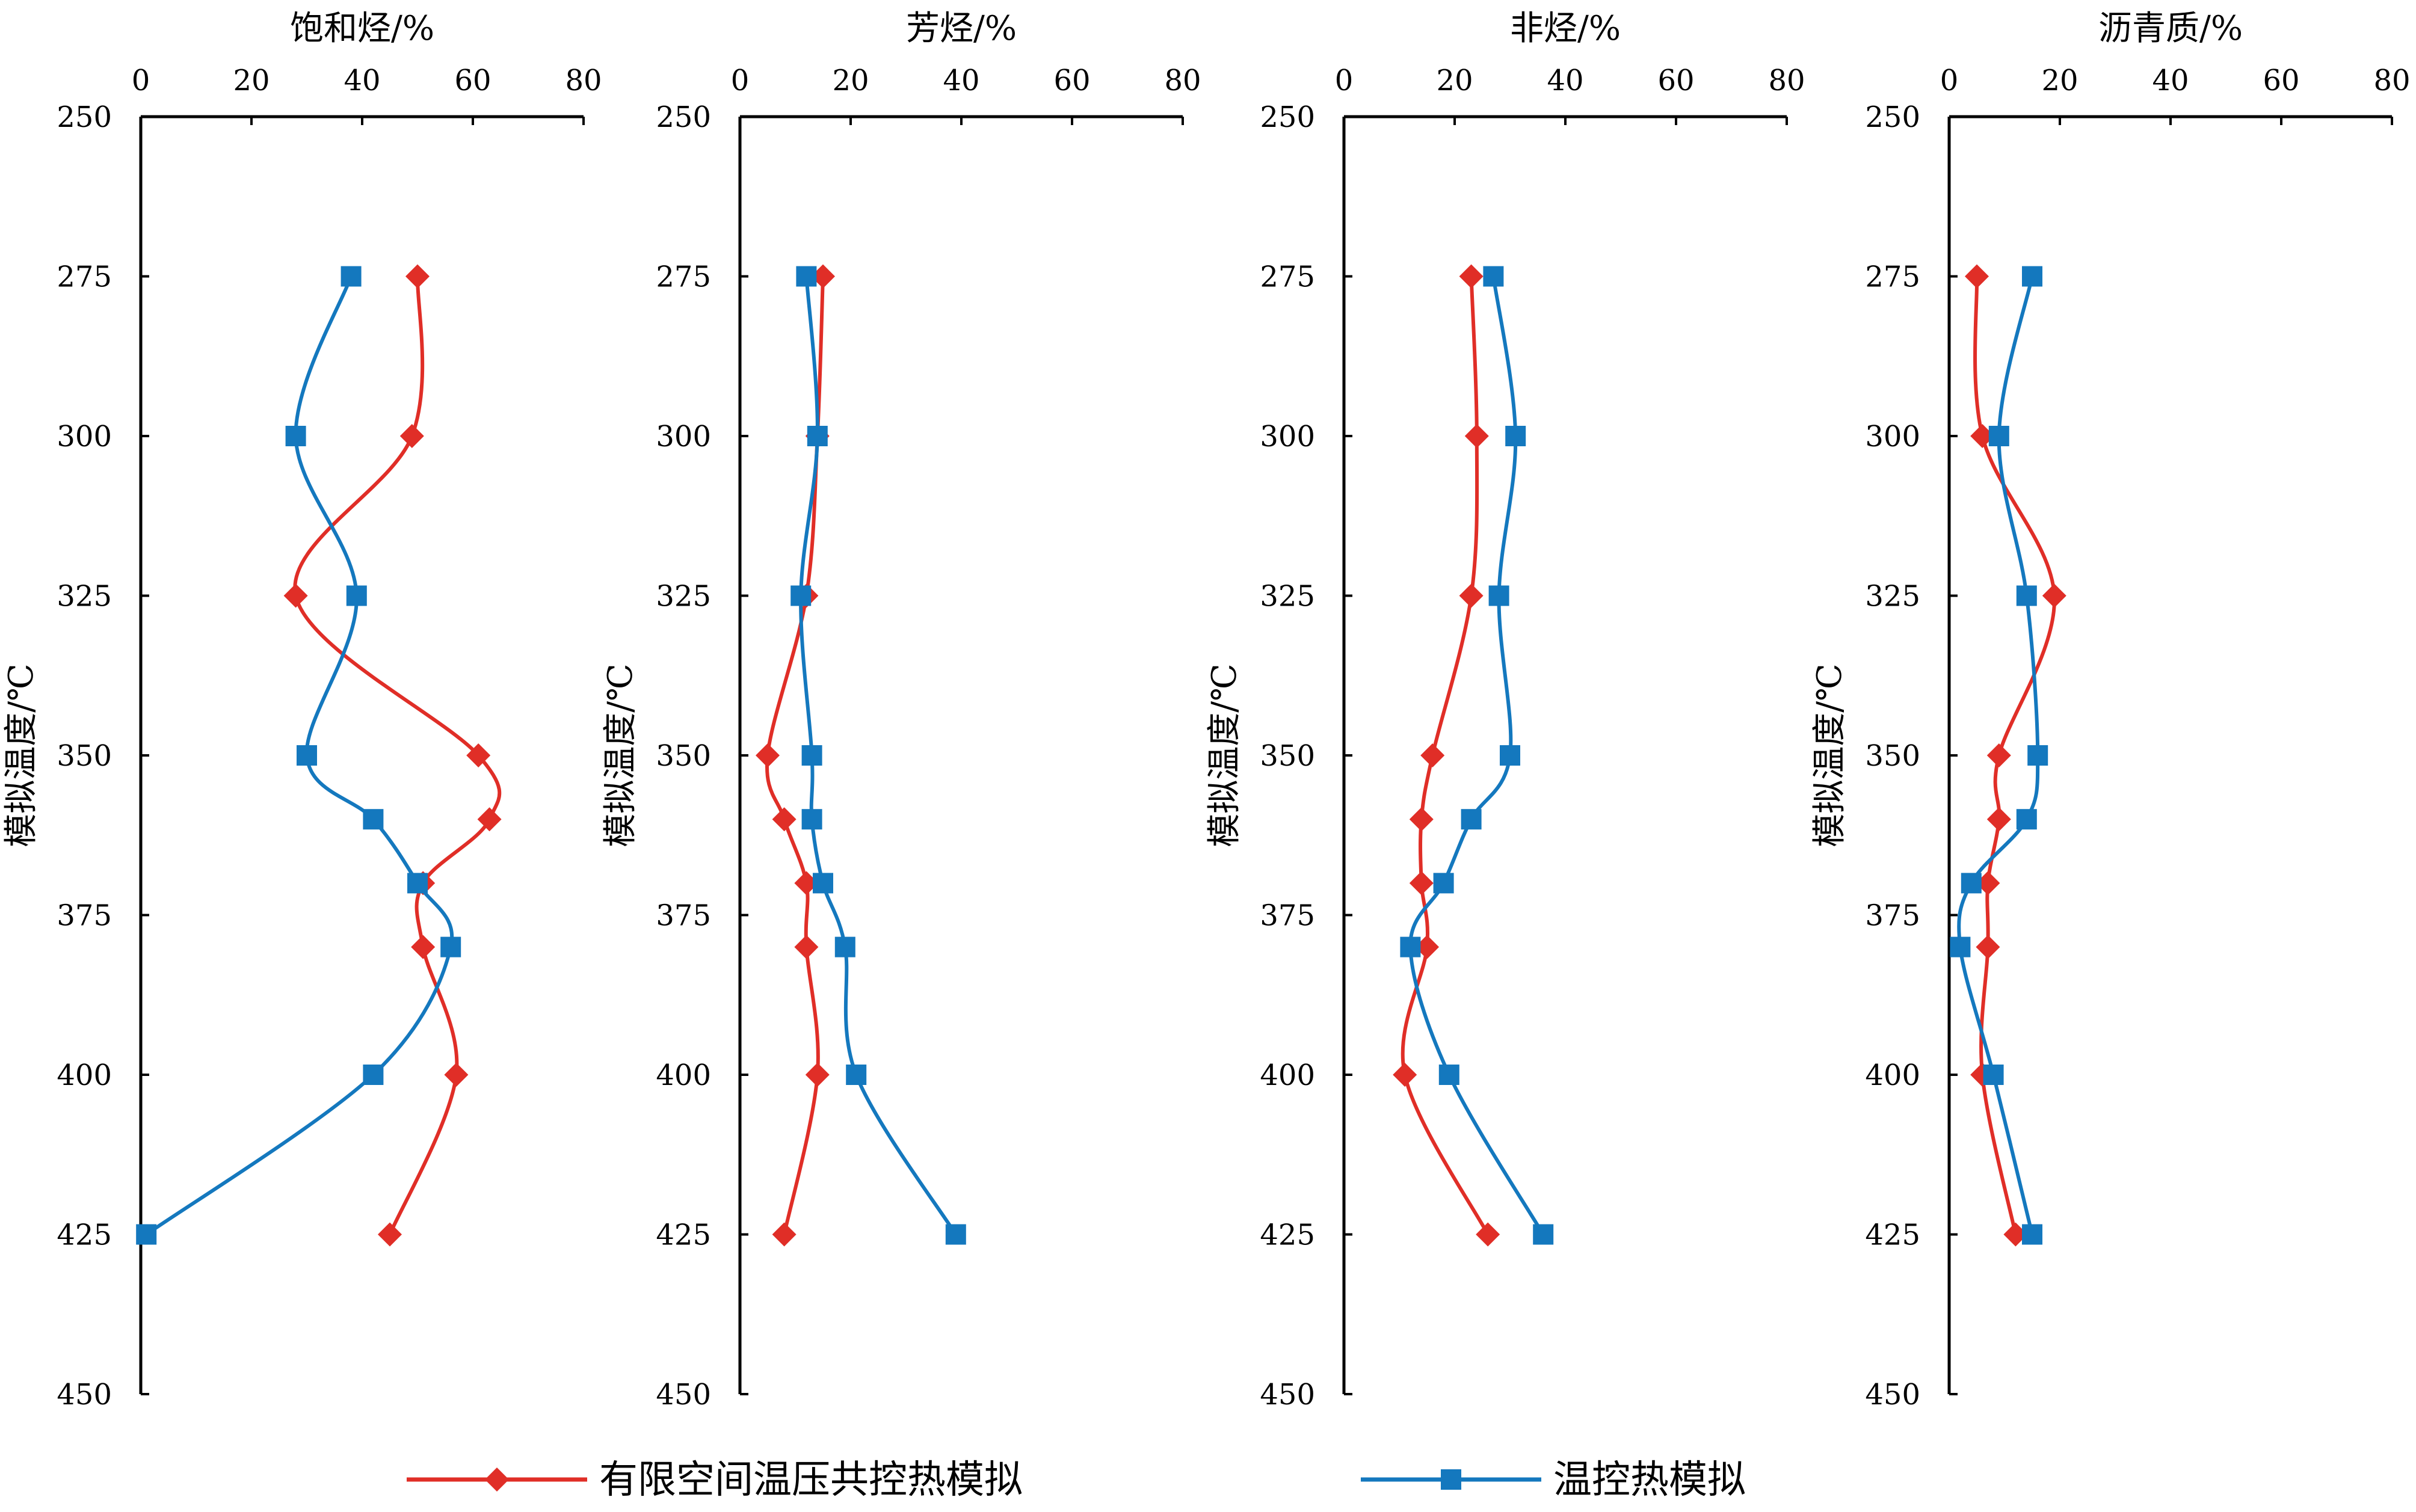 This screenshot has height=1512, width=2416. What do you see at coordinates (1287, 437) in the screenshot?
I see `y-tick-label: 300` at bounding box center [1287, 437].